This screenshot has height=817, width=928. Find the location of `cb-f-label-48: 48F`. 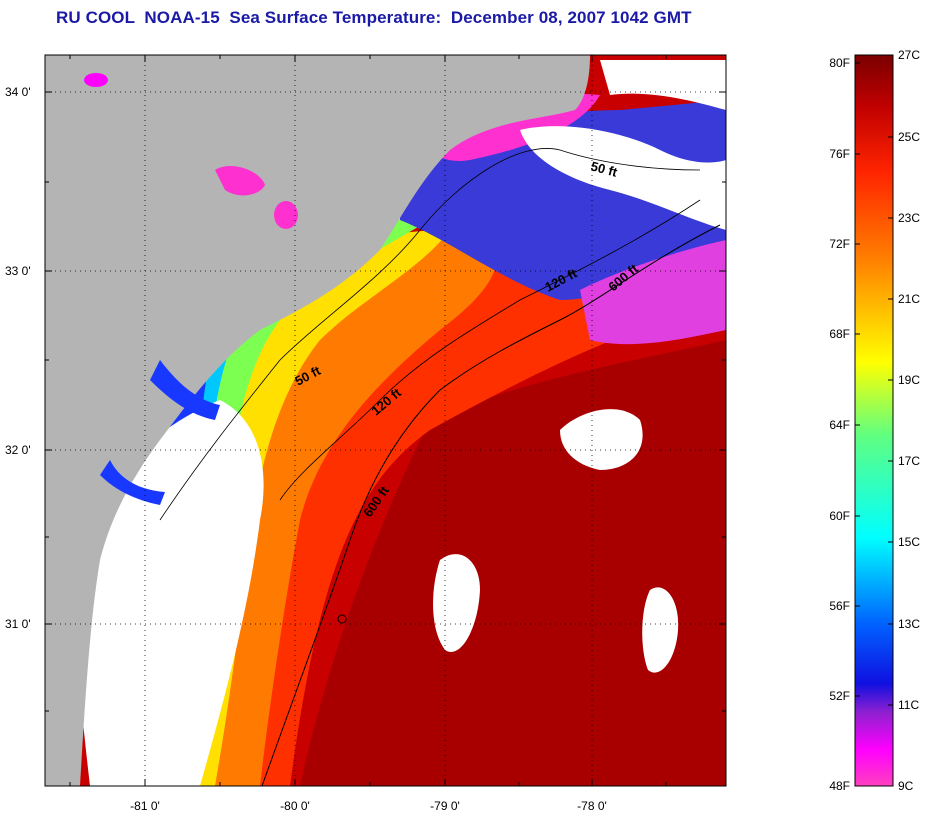

cb-f-label-48: 48F is located at coordinates (839, 786).